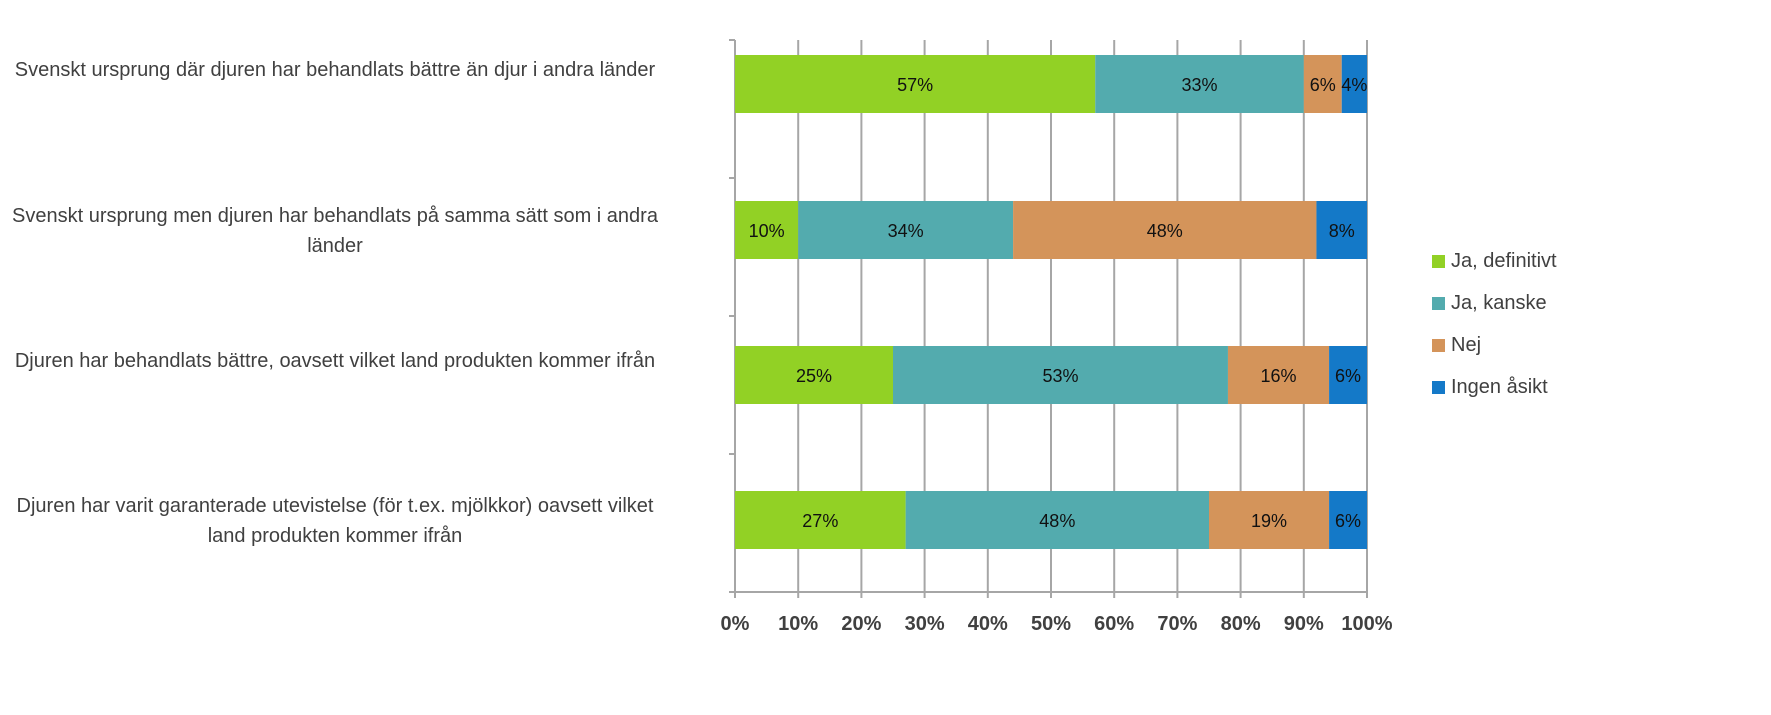 Image resolution: width=1771 pixels, height=715 pixels. I want to click on data-label: 19%, so click(1269, 521).